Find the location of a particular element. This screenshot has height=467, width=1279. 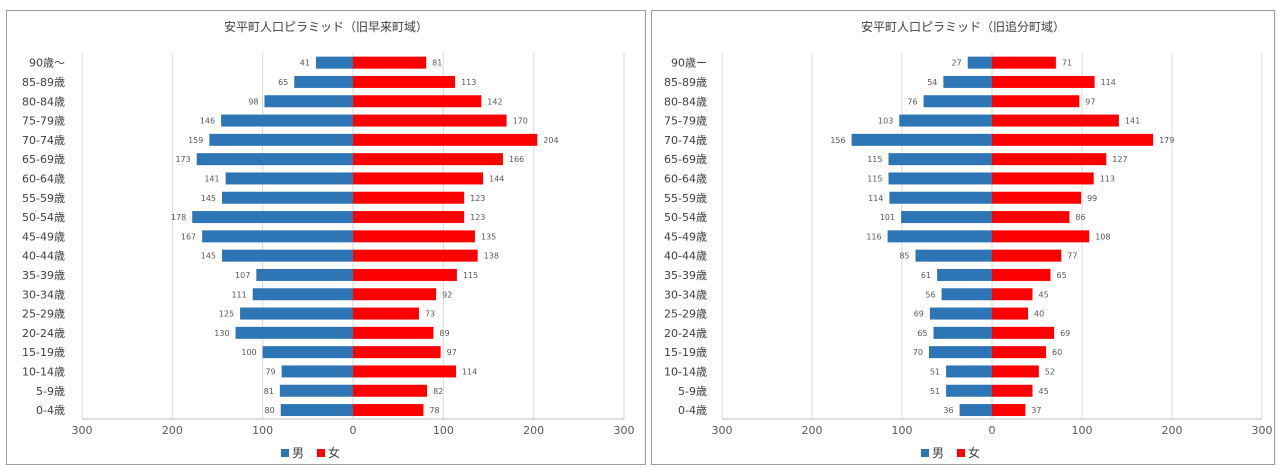

data-label-male: 65 is located at coordinates (283, 82).